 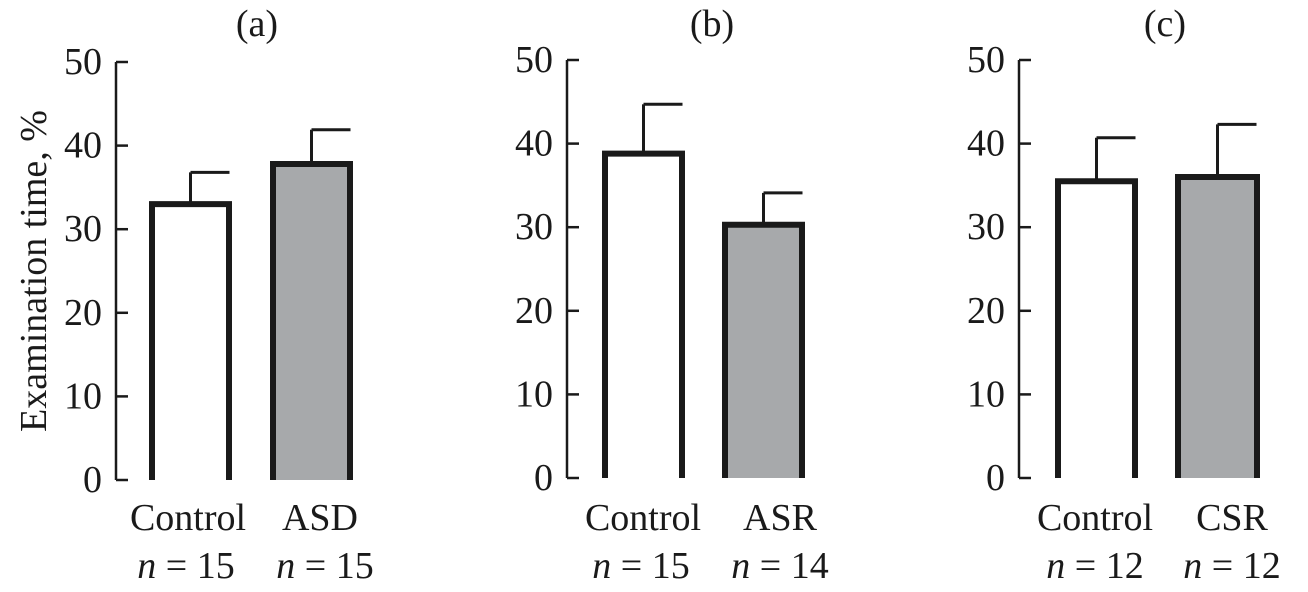 What do you see at coordinates (320, 518) in the screenshot?
I see `category-label: ASD` at bounding box center [320, 518].